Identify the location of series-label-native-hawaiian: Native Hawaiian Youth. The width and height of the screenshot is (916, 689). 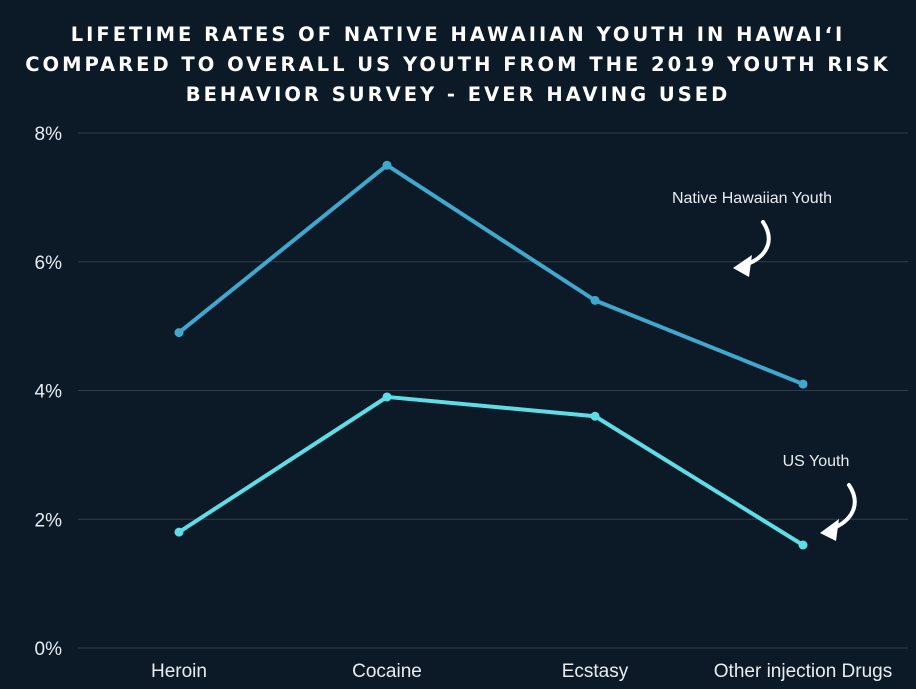
(752, 198).